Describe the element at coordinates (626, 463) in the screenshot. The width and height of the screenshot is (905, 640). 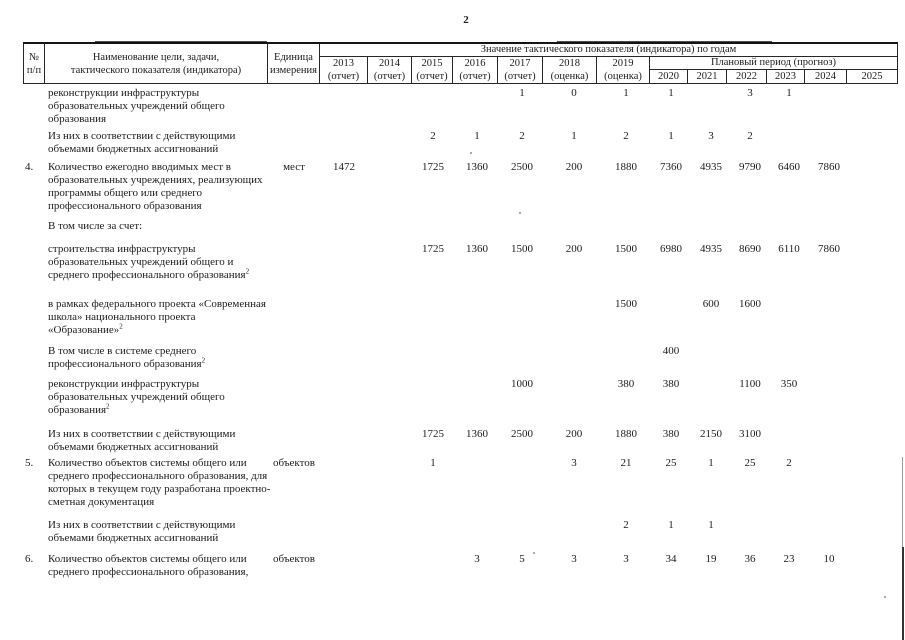
I see `cell-value-2019: 21` at that location.